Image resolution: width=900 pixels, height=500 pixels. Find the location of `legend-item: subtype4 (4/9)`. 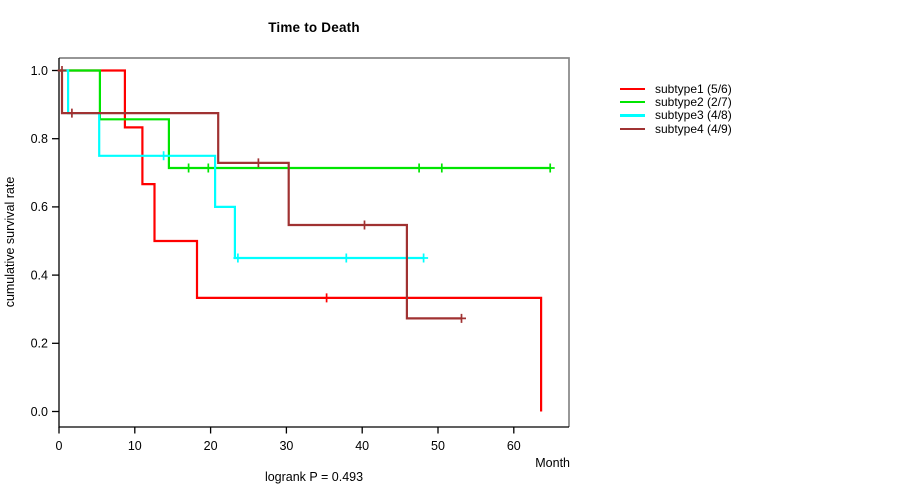

legend-item: subtype4 (4/9) is located at coordinates (676, 128).